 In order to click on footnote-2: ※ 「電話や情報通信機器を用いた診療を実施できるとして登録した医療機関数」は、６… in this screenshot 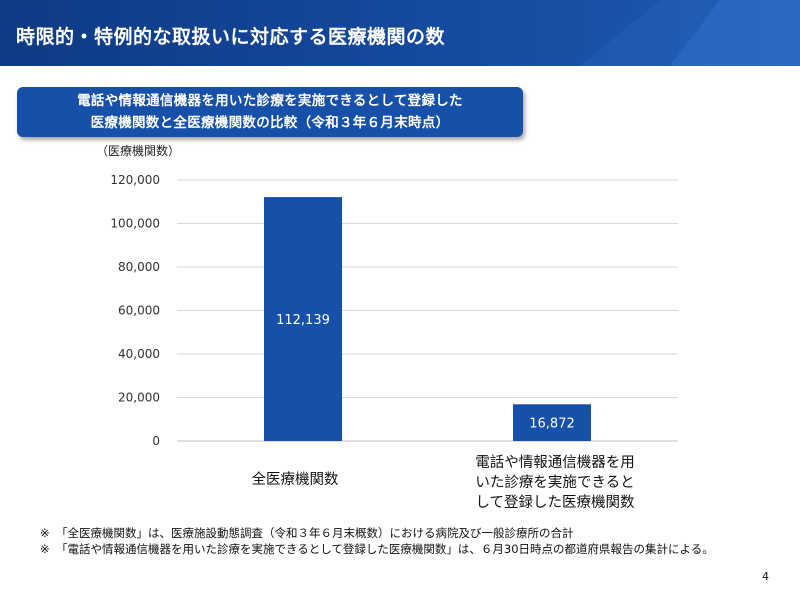, I will do `click(400, 549)`.